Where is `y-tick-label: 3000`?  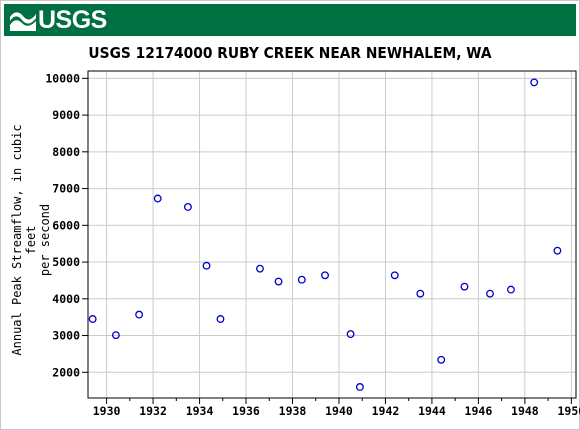
y-tick-label: 3000 is located at coordinates (66, 336).